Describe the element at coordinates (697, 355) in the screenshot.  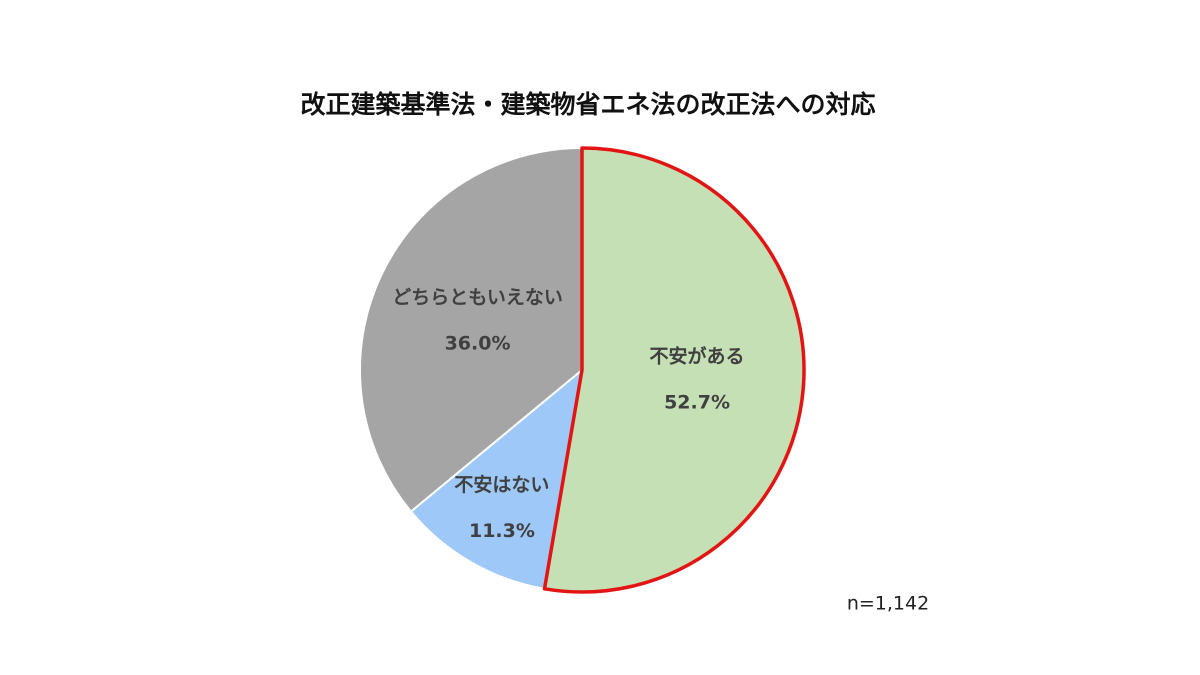
I see `slice-label: 不安がある` at that location.